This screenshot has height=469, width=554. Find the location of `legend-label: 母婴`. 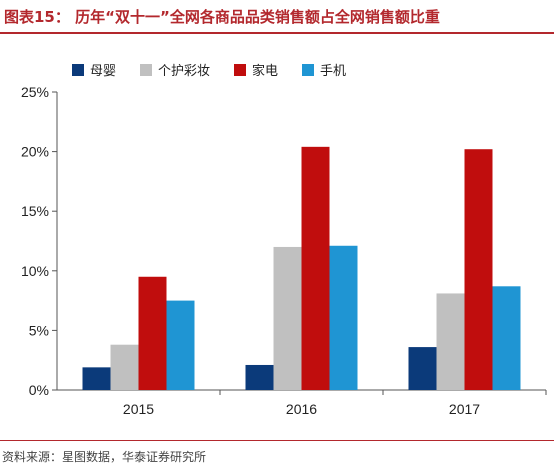

legend-label: 母婴 is located at coordinates (103, 71).